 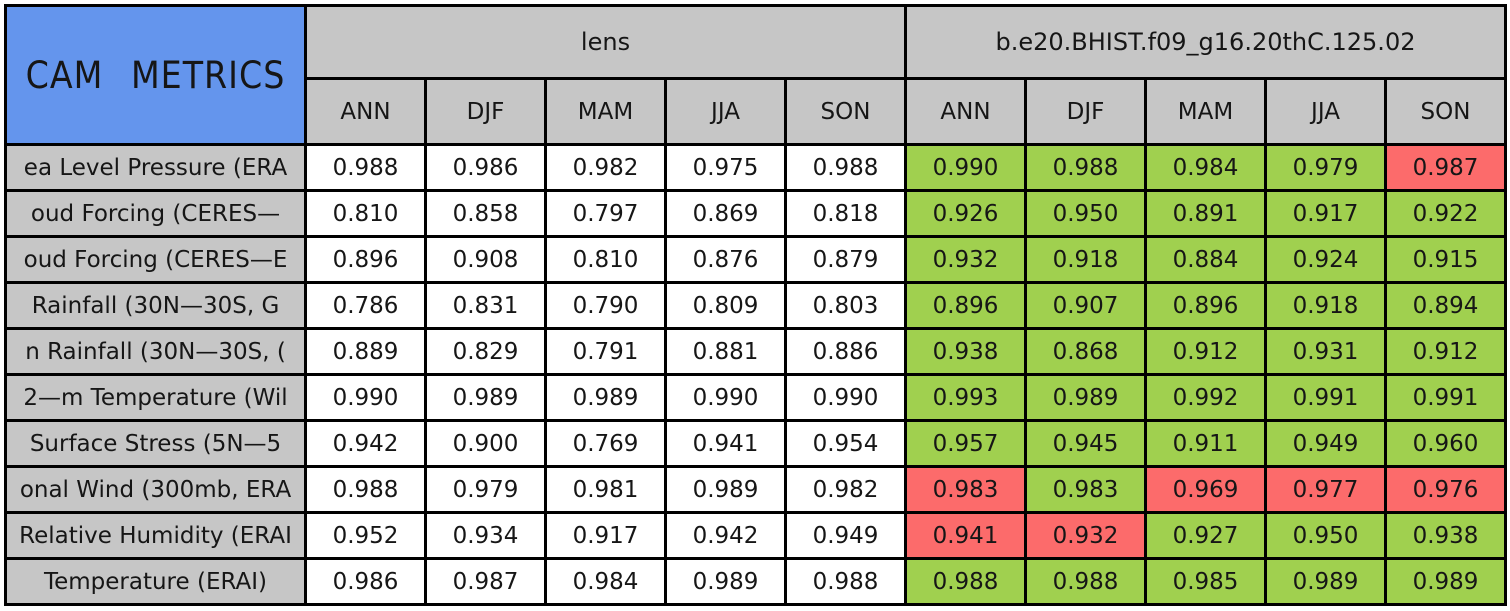 What do you see at coordinates (367, 537) in the screenshot?
I see `lens-value-cell: 0.952` at bounding box center [367, 537].